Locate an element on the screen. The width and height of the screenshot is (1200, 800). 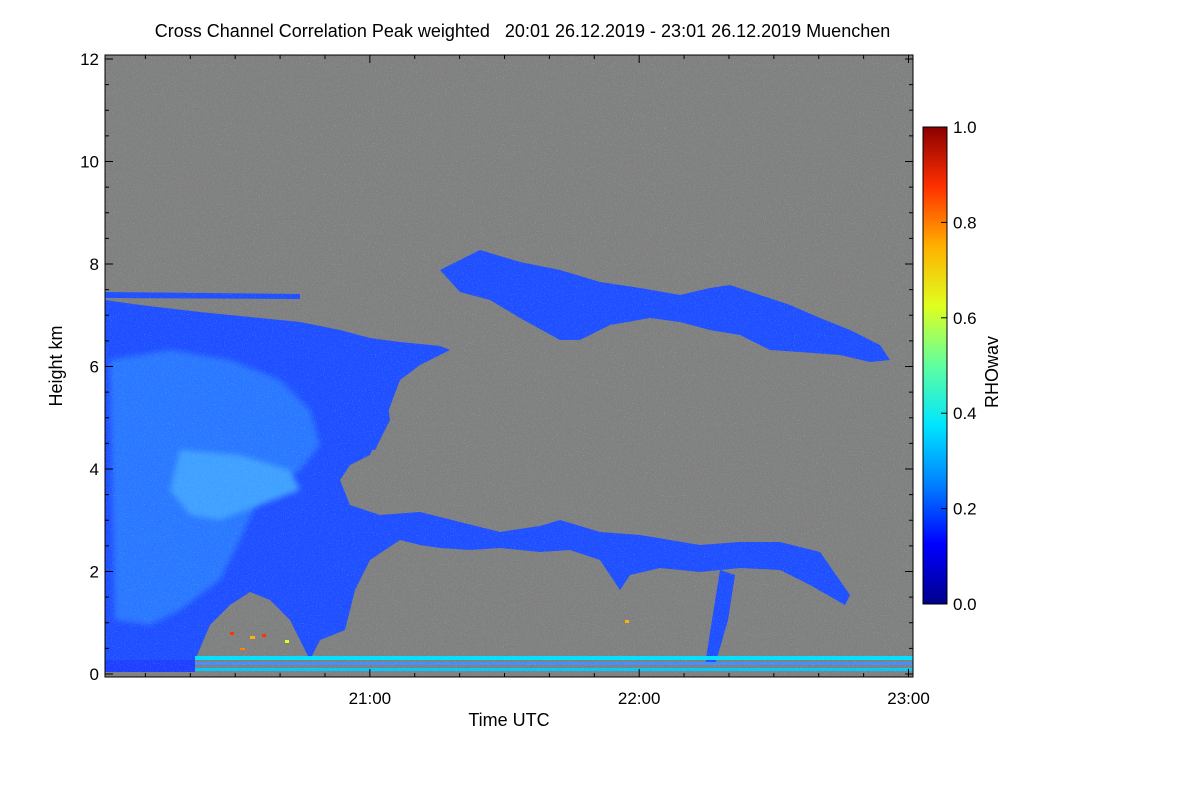
colorbar is located at coordinates (935, 365).